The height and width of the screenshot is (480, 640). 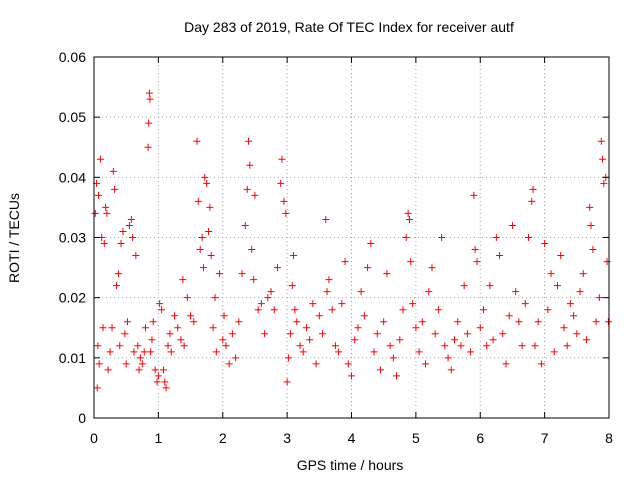 I want to click on x-tick-label: 7, so click(x=545, y=438).